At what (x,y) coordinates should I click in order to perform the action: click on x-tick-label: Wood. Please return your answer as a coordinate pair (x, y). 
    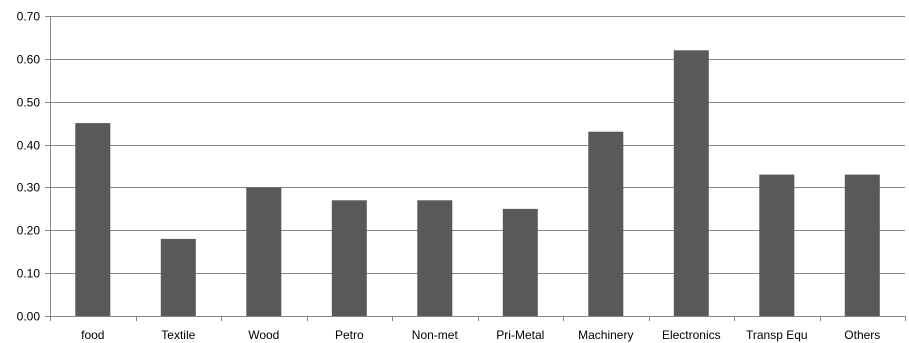
    Looking at the image, I should click on (263, 335).